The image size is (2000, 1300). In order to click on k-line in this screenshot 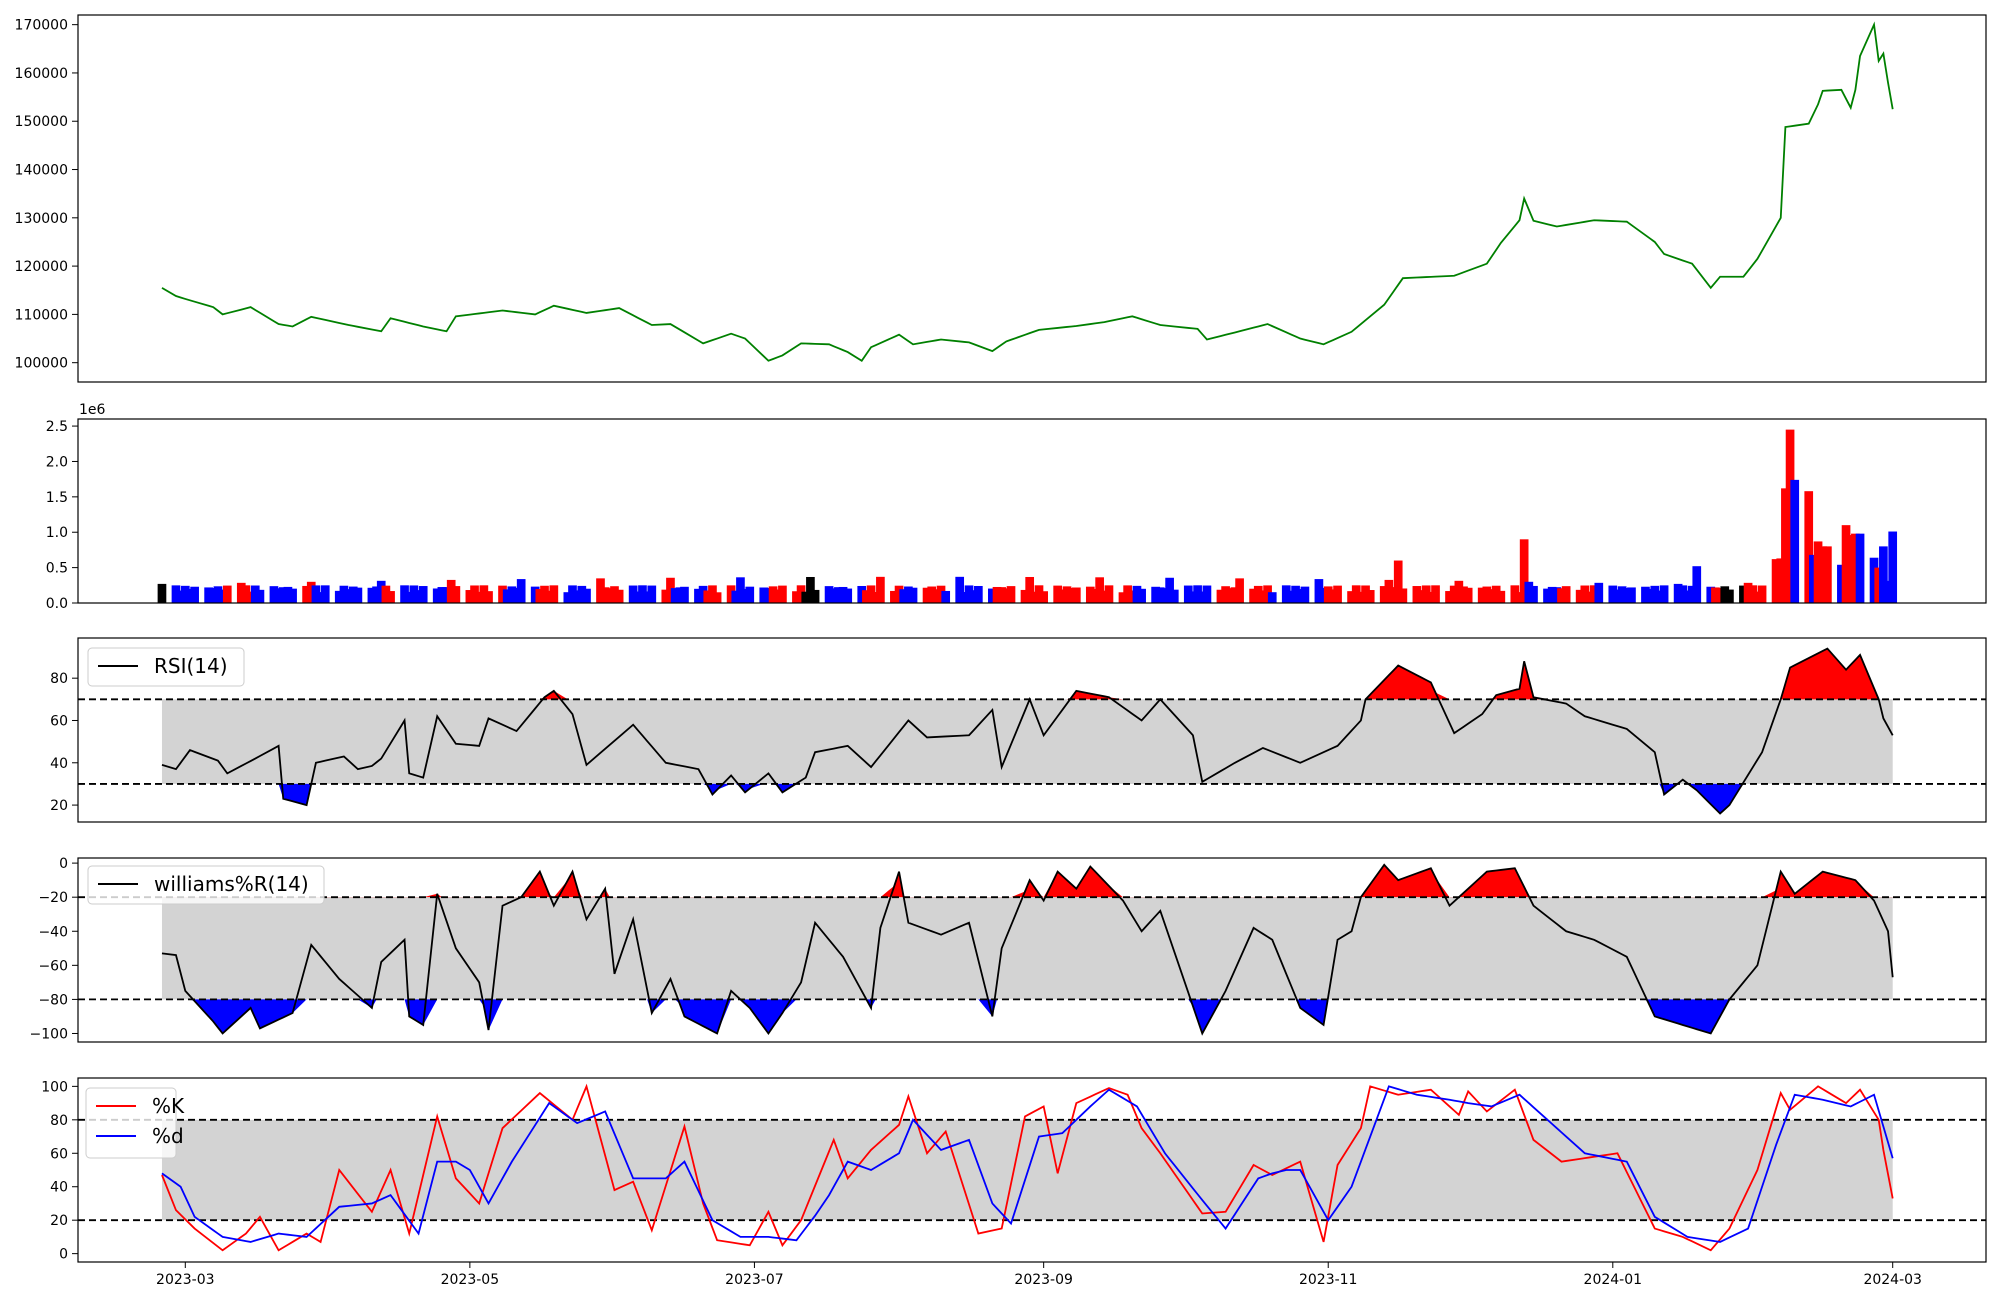, I will do `click(1027, 1167)`.